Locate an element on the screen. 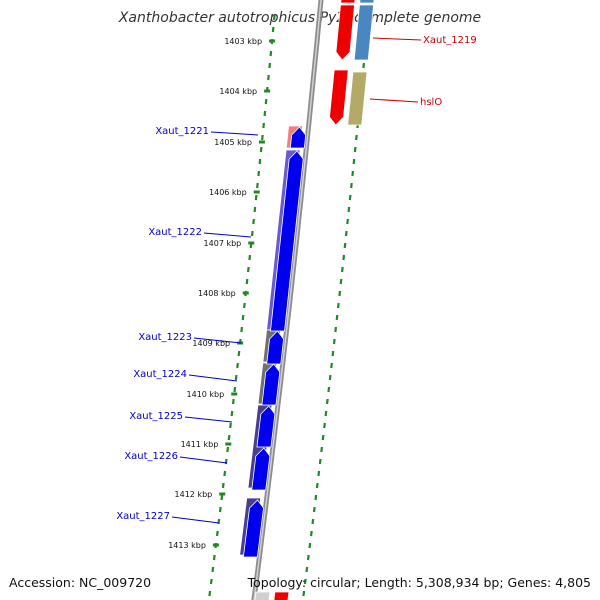 This screenshot has height=600, width=600. olive-gene-box is located at coordinates (357, 98).